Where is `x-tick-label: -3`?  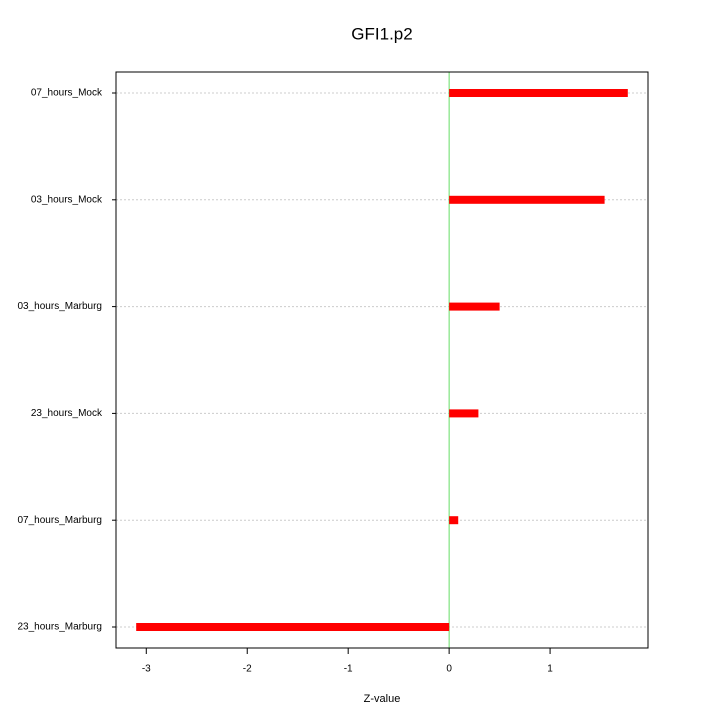
x-tick-label: -3 is located at coordinates (146, 669).